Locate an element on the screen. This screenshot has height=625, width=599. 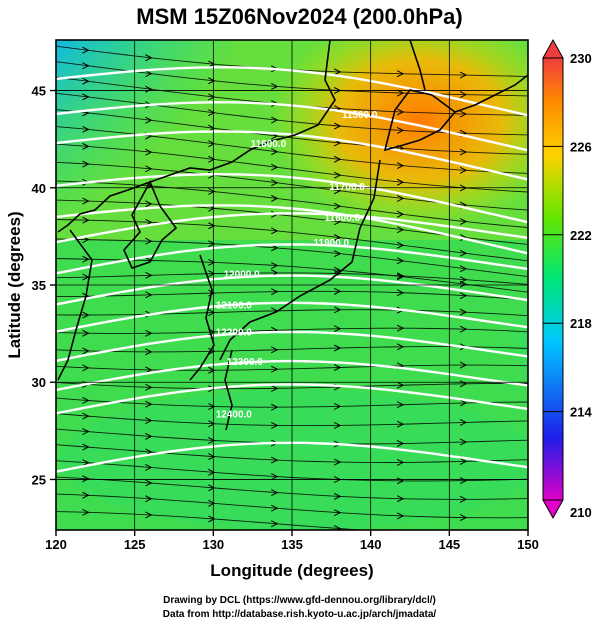
colorbar-tick-label: 226 is located at coordinates (581, 146).